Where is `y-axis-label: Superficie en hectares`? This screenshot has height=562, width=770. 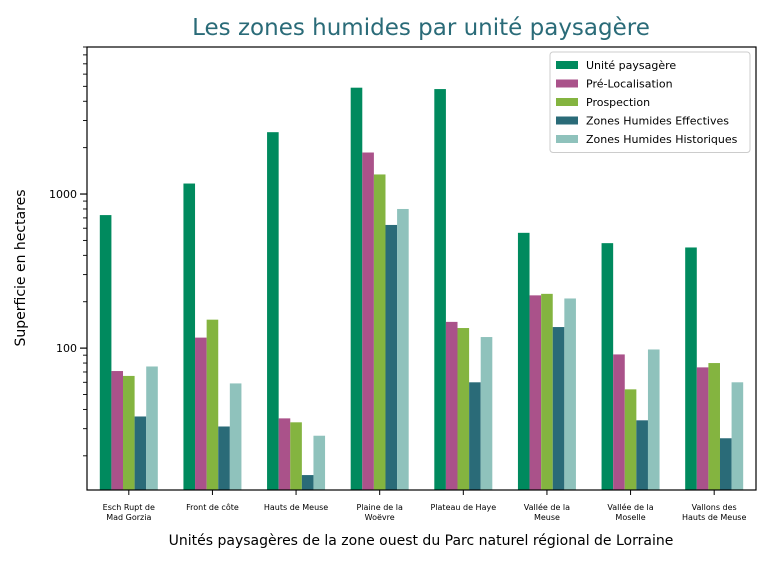
y-axis-label: Superficie en hectares is located at coordinates (21, 267).